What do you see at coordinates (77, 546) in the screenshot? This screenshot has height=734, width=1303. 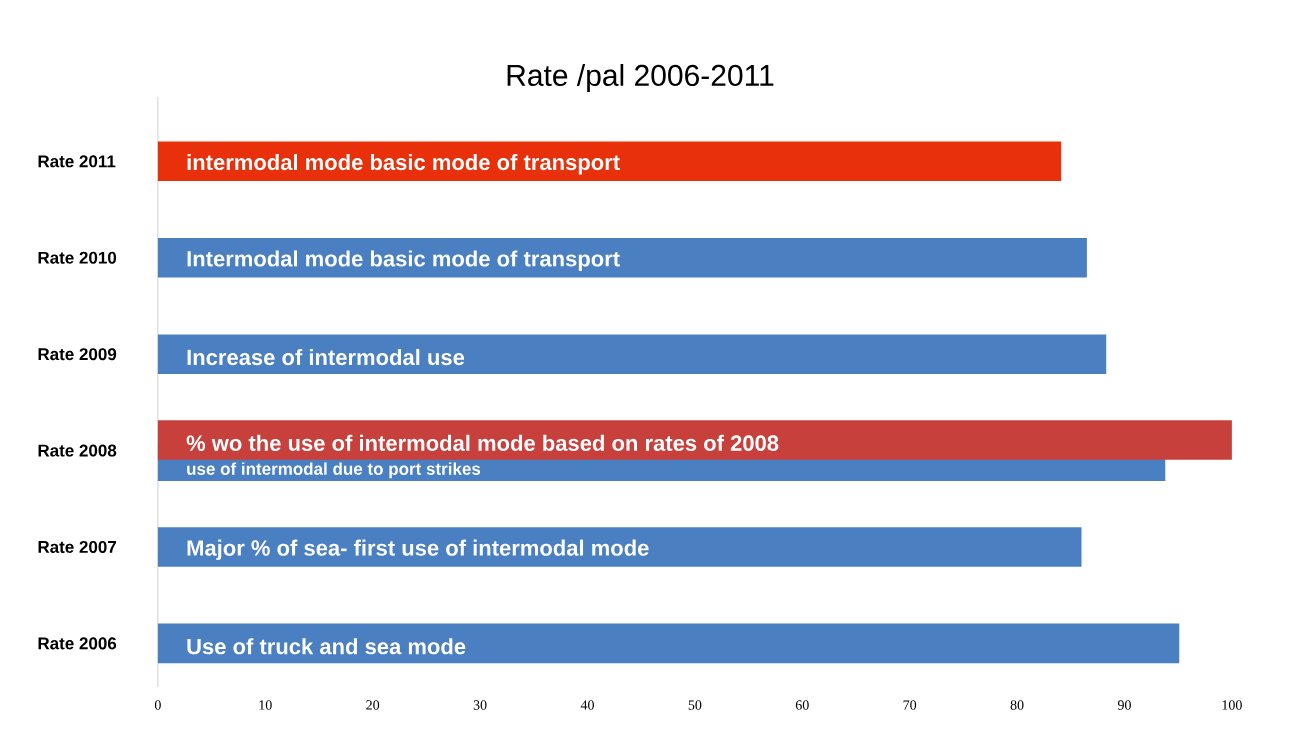 I see `y-tick-label: Rate 2007` at bounding box center [77, 546].